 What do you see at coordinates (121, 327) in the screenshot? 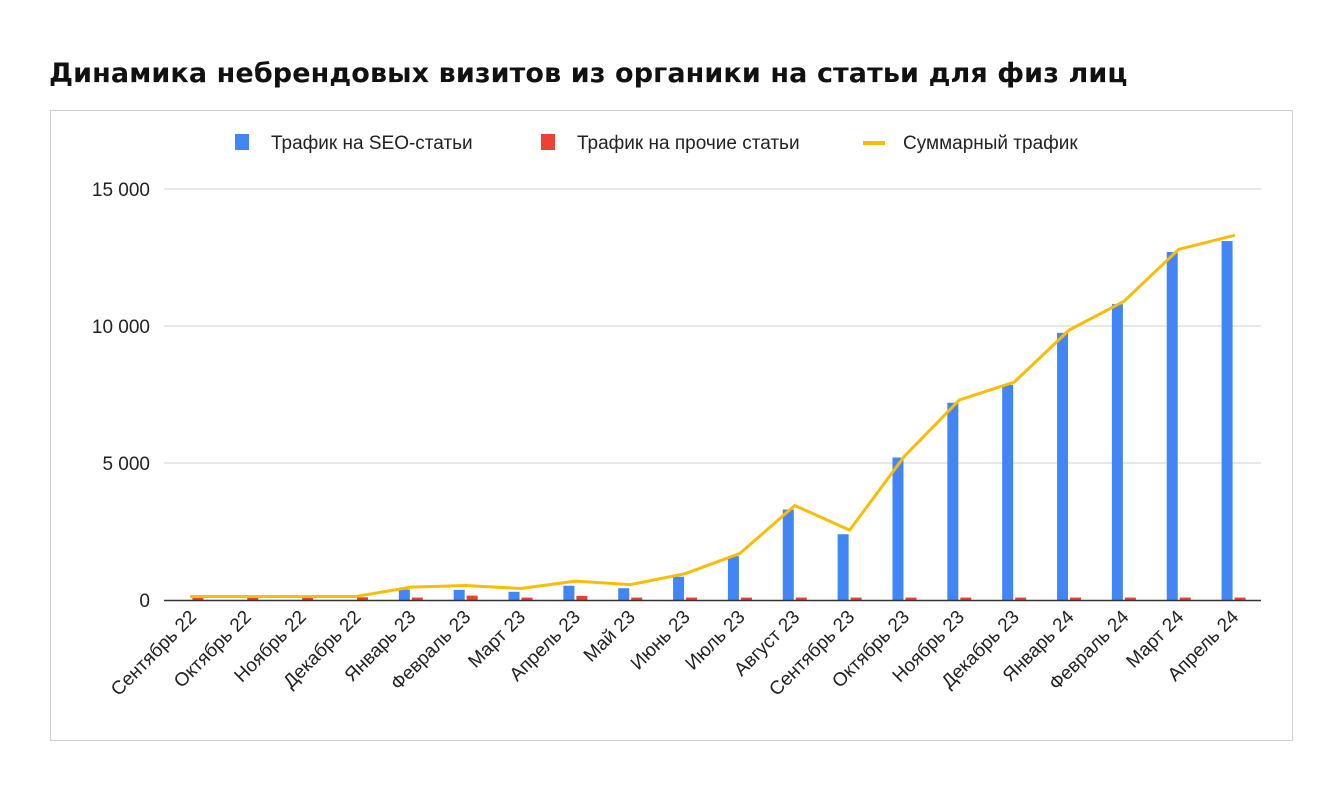
I see `y-tick-label: 10 000` at bounding box center [121, 327].